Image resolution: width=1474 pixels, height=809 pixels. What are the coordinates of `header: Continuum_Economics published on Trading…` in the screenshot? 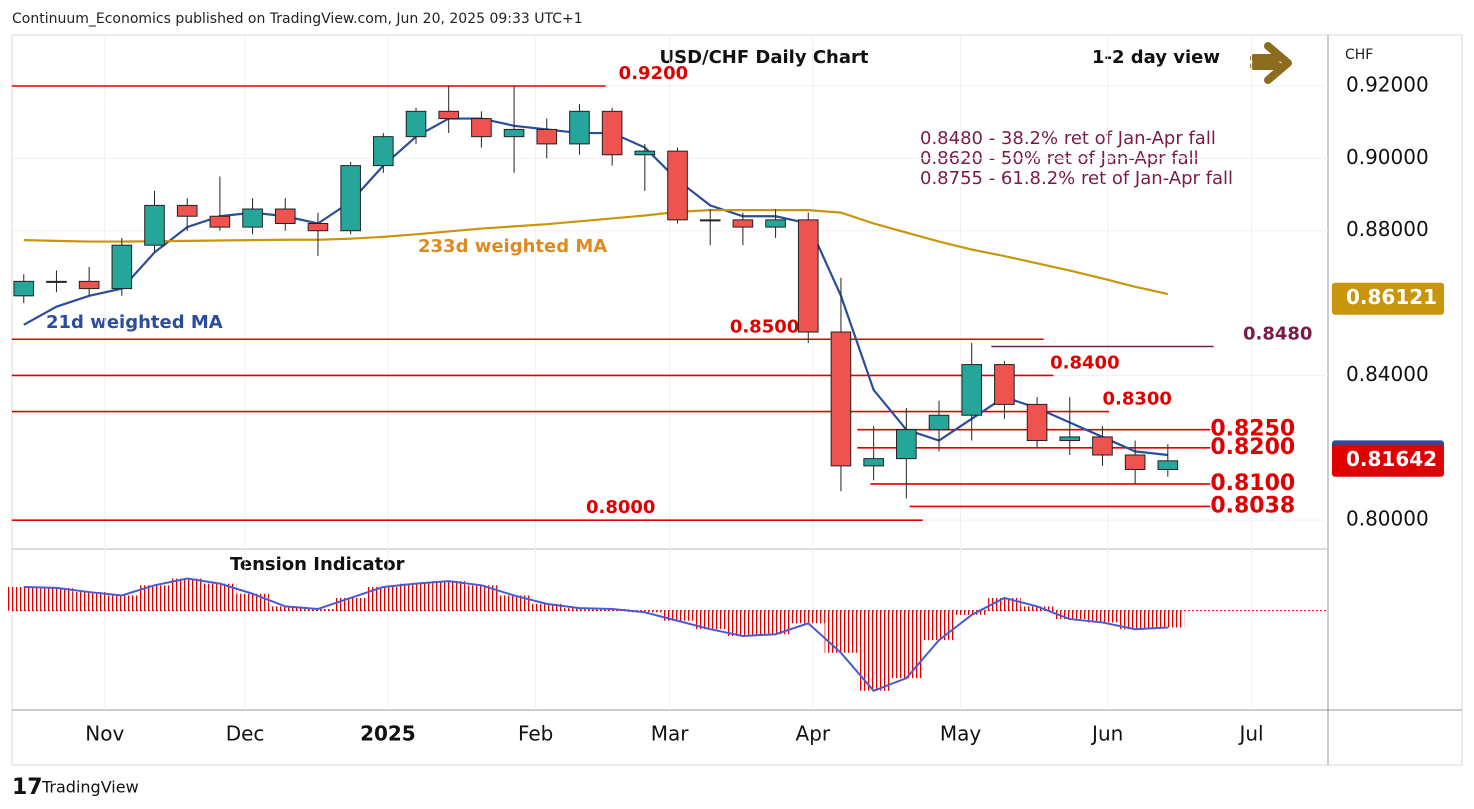 It's located at (297, 19).